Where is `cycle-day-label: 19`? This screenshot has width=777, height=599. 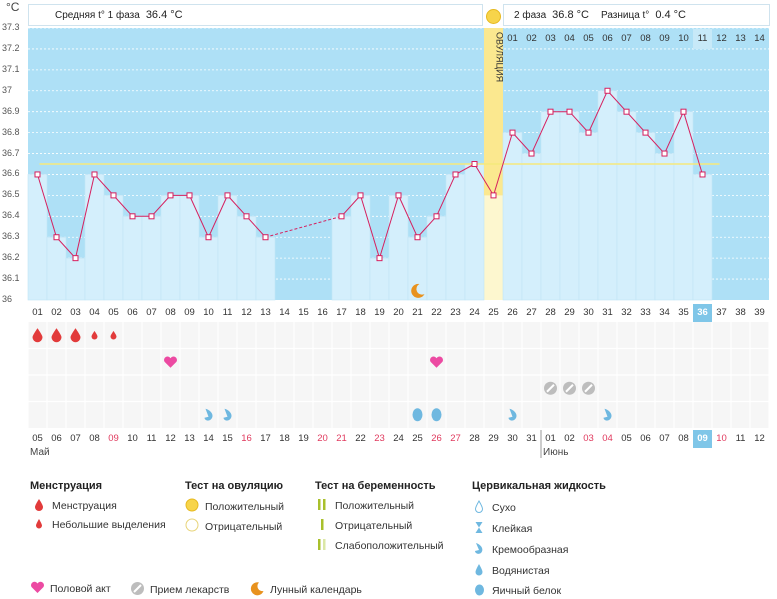
cycle-day-label: 19 is located at coordinates (379, 312).